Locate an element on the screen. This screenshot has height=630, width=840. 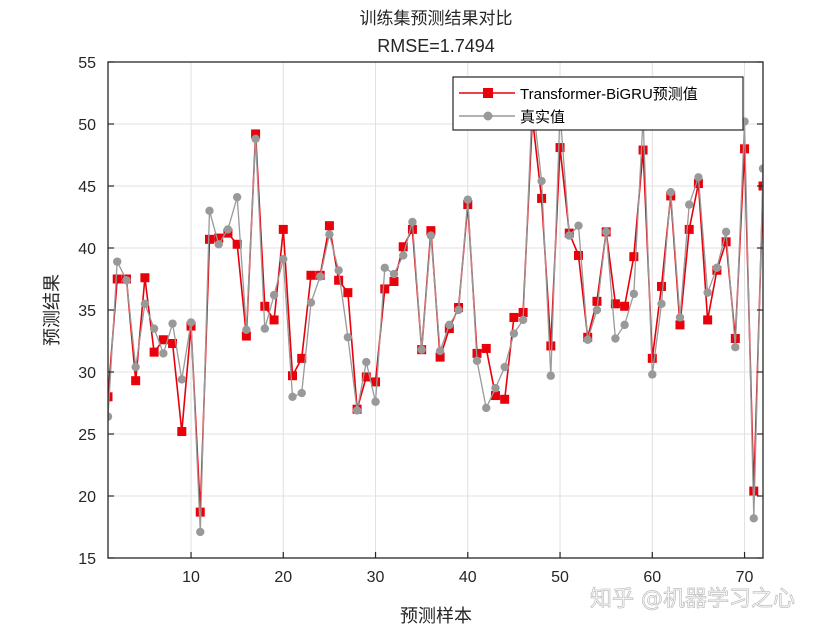
y-tick-label: 25 is located at coordinates (87, 435).